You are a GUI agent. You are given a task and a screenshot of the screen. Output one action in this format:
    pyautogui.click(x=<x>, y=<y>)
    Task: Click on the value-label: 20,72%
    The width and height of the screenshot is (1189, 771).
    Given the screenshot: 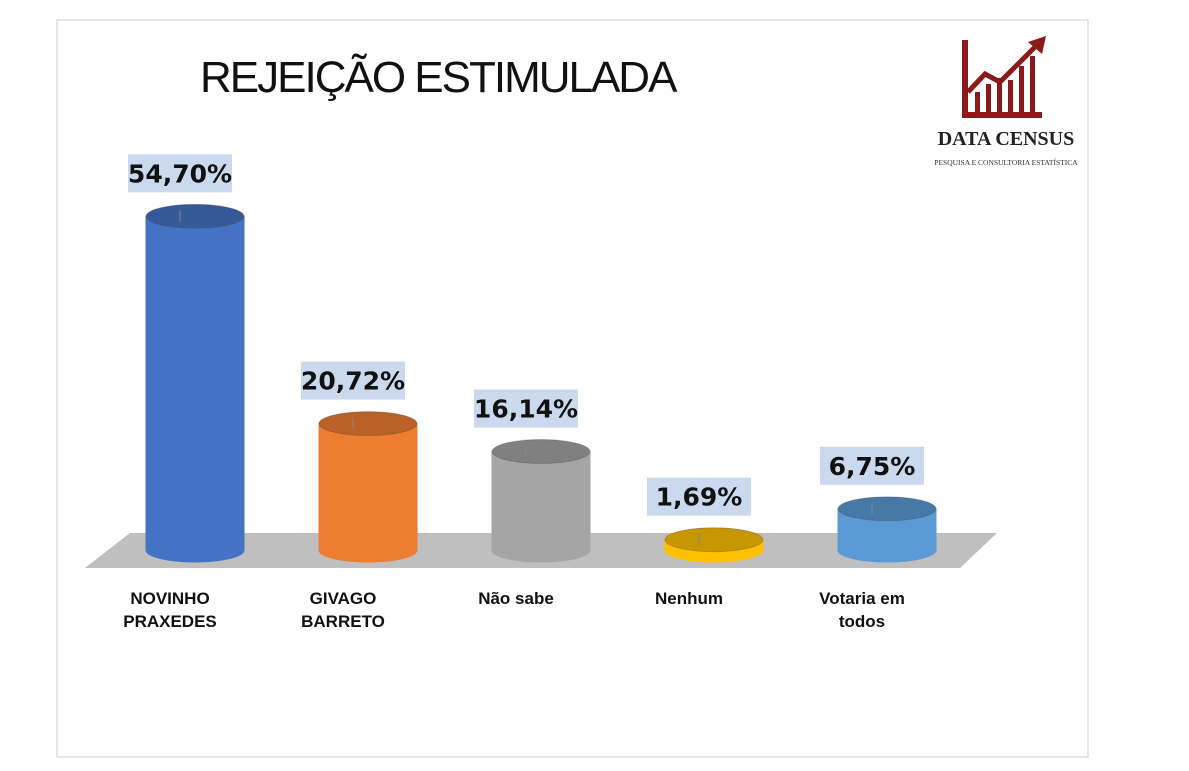 What is the action you would take?
    pyautogui.click(x=353, y=381)
    